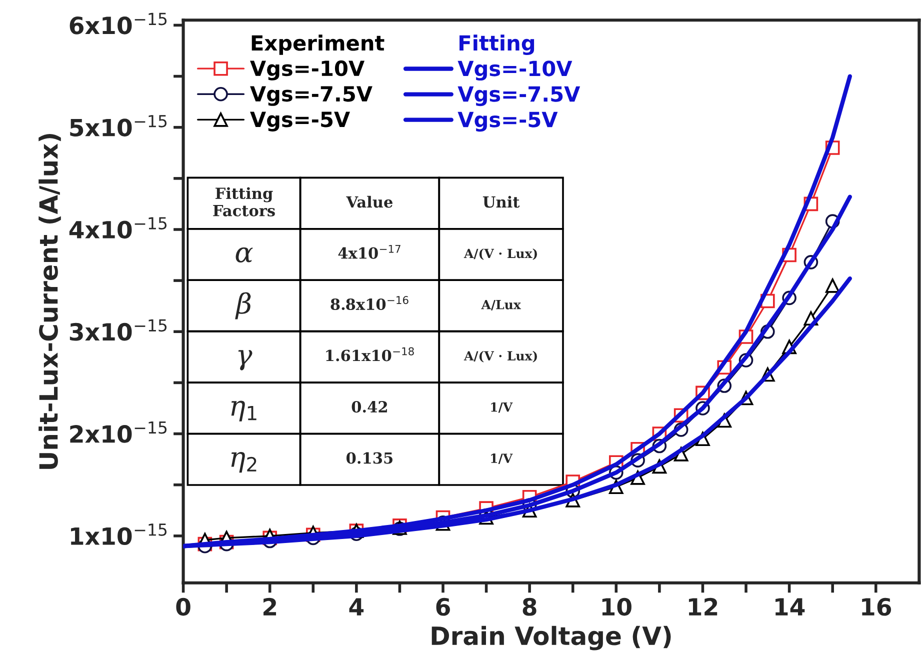 This screenshot has height=670, width=921. I want to click on x-tick-label: 16, so click(877, 607).